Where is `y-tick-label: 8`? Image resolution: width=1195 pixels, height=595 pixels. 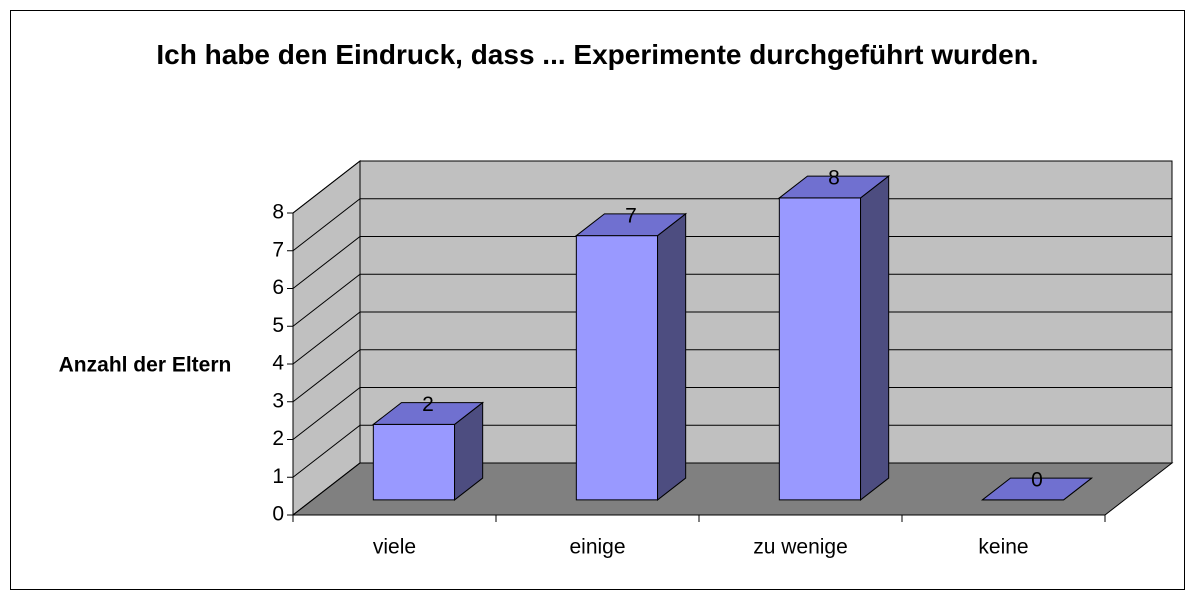 y-tick-label: 8 is located at coordinates (278, 212).